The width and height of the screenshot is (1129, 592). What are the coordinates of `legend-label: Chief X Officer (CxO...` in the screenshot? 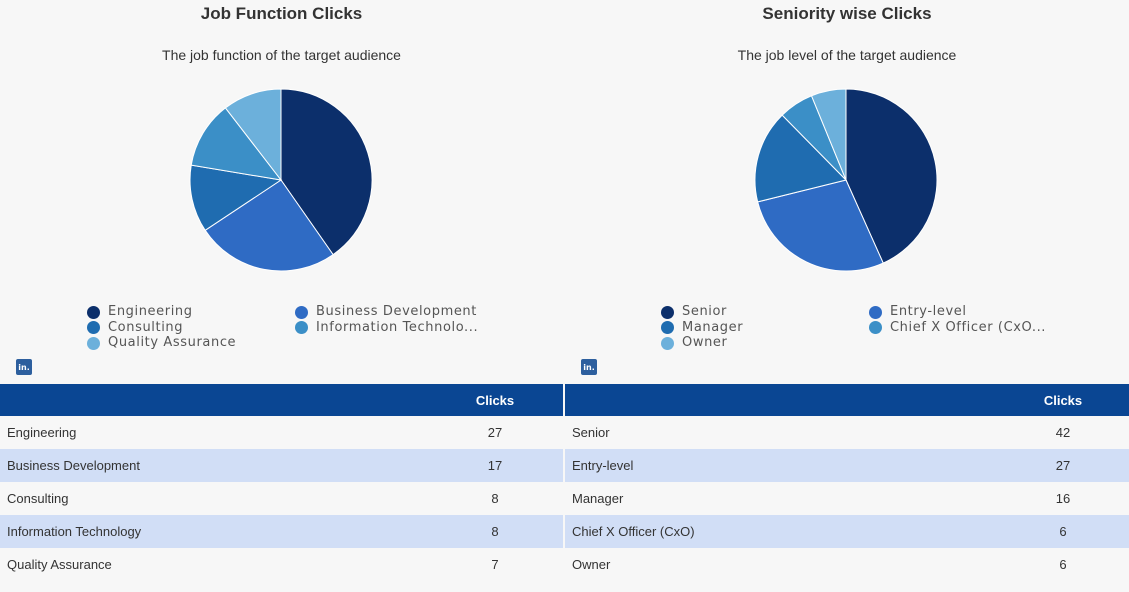 It's located at (968, 327).